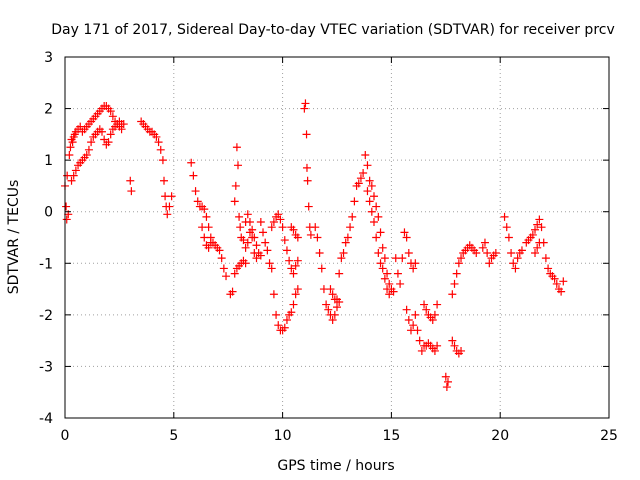  Describe the element at coordinates (283, 436) in the screenshot. I see `x-tick-label: 10` at that location.